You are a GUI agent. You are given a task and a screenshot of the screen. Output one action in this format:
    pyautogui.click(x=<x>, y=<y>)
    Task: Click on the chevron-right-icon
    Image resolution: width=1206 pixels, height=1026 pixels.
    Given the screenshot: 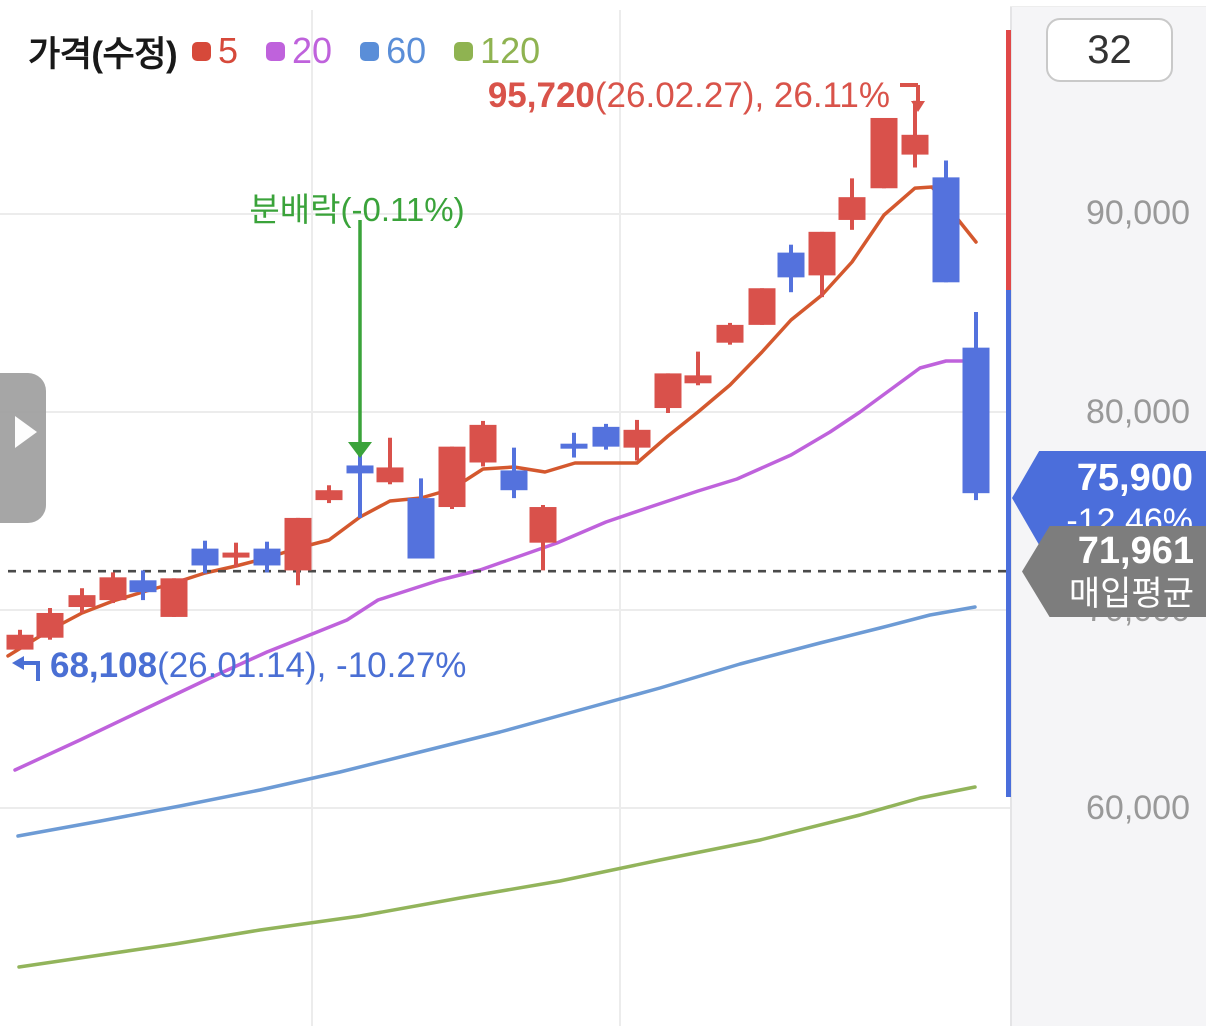 What is the action you would take?
    pyautogui.click(x=26, y=432)
    